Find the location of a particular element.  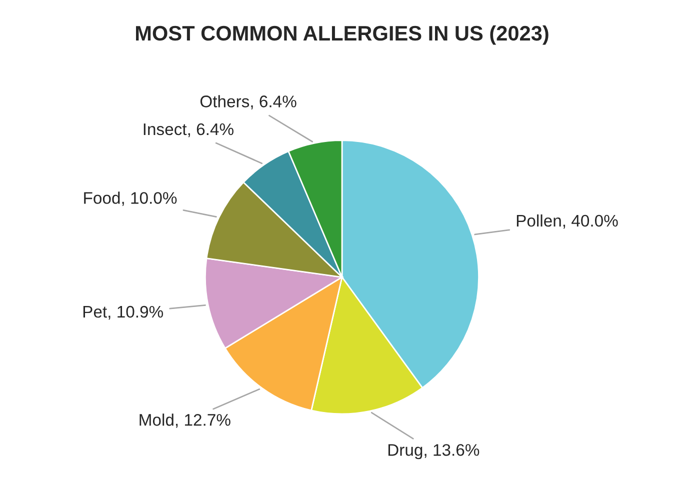

slice-label: Pollen, 40.0% is located at coordinates (567, 221).